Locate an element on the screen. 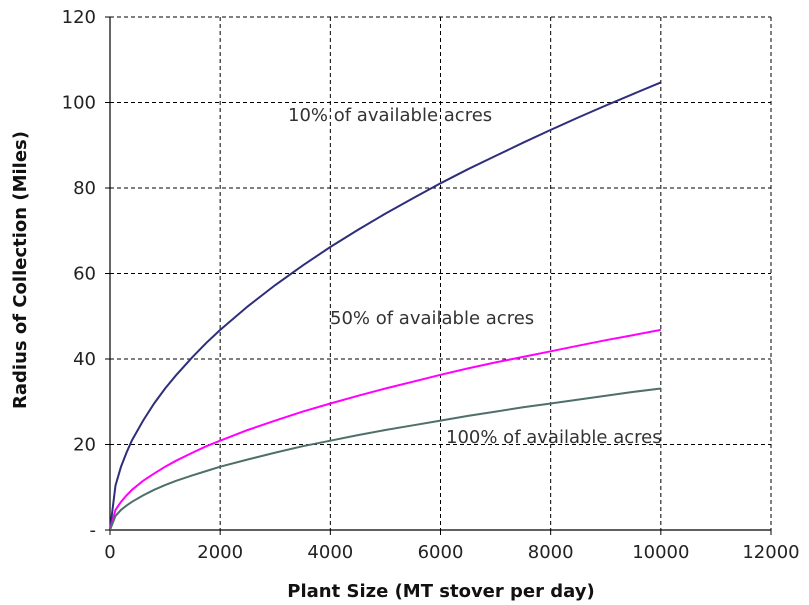  y-tick-label: 40 is located at coordinates (84, 359).